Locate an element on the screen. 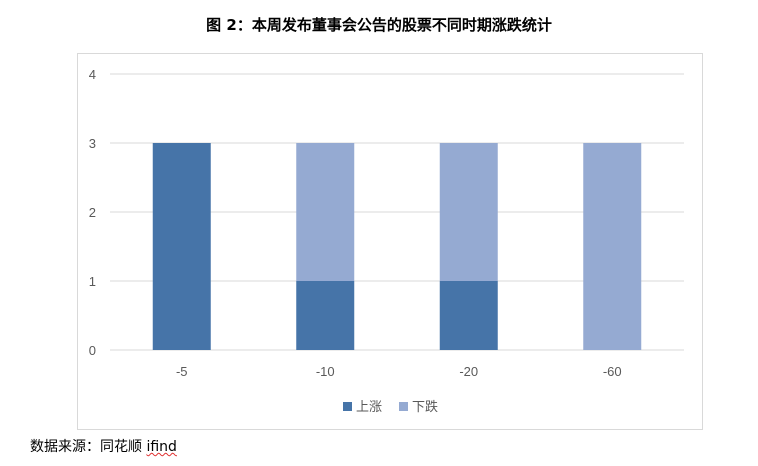 This screenshot has width=758, height=466. source-prefix: 数据来源：同花顺 is located at coordinates (88, 447).